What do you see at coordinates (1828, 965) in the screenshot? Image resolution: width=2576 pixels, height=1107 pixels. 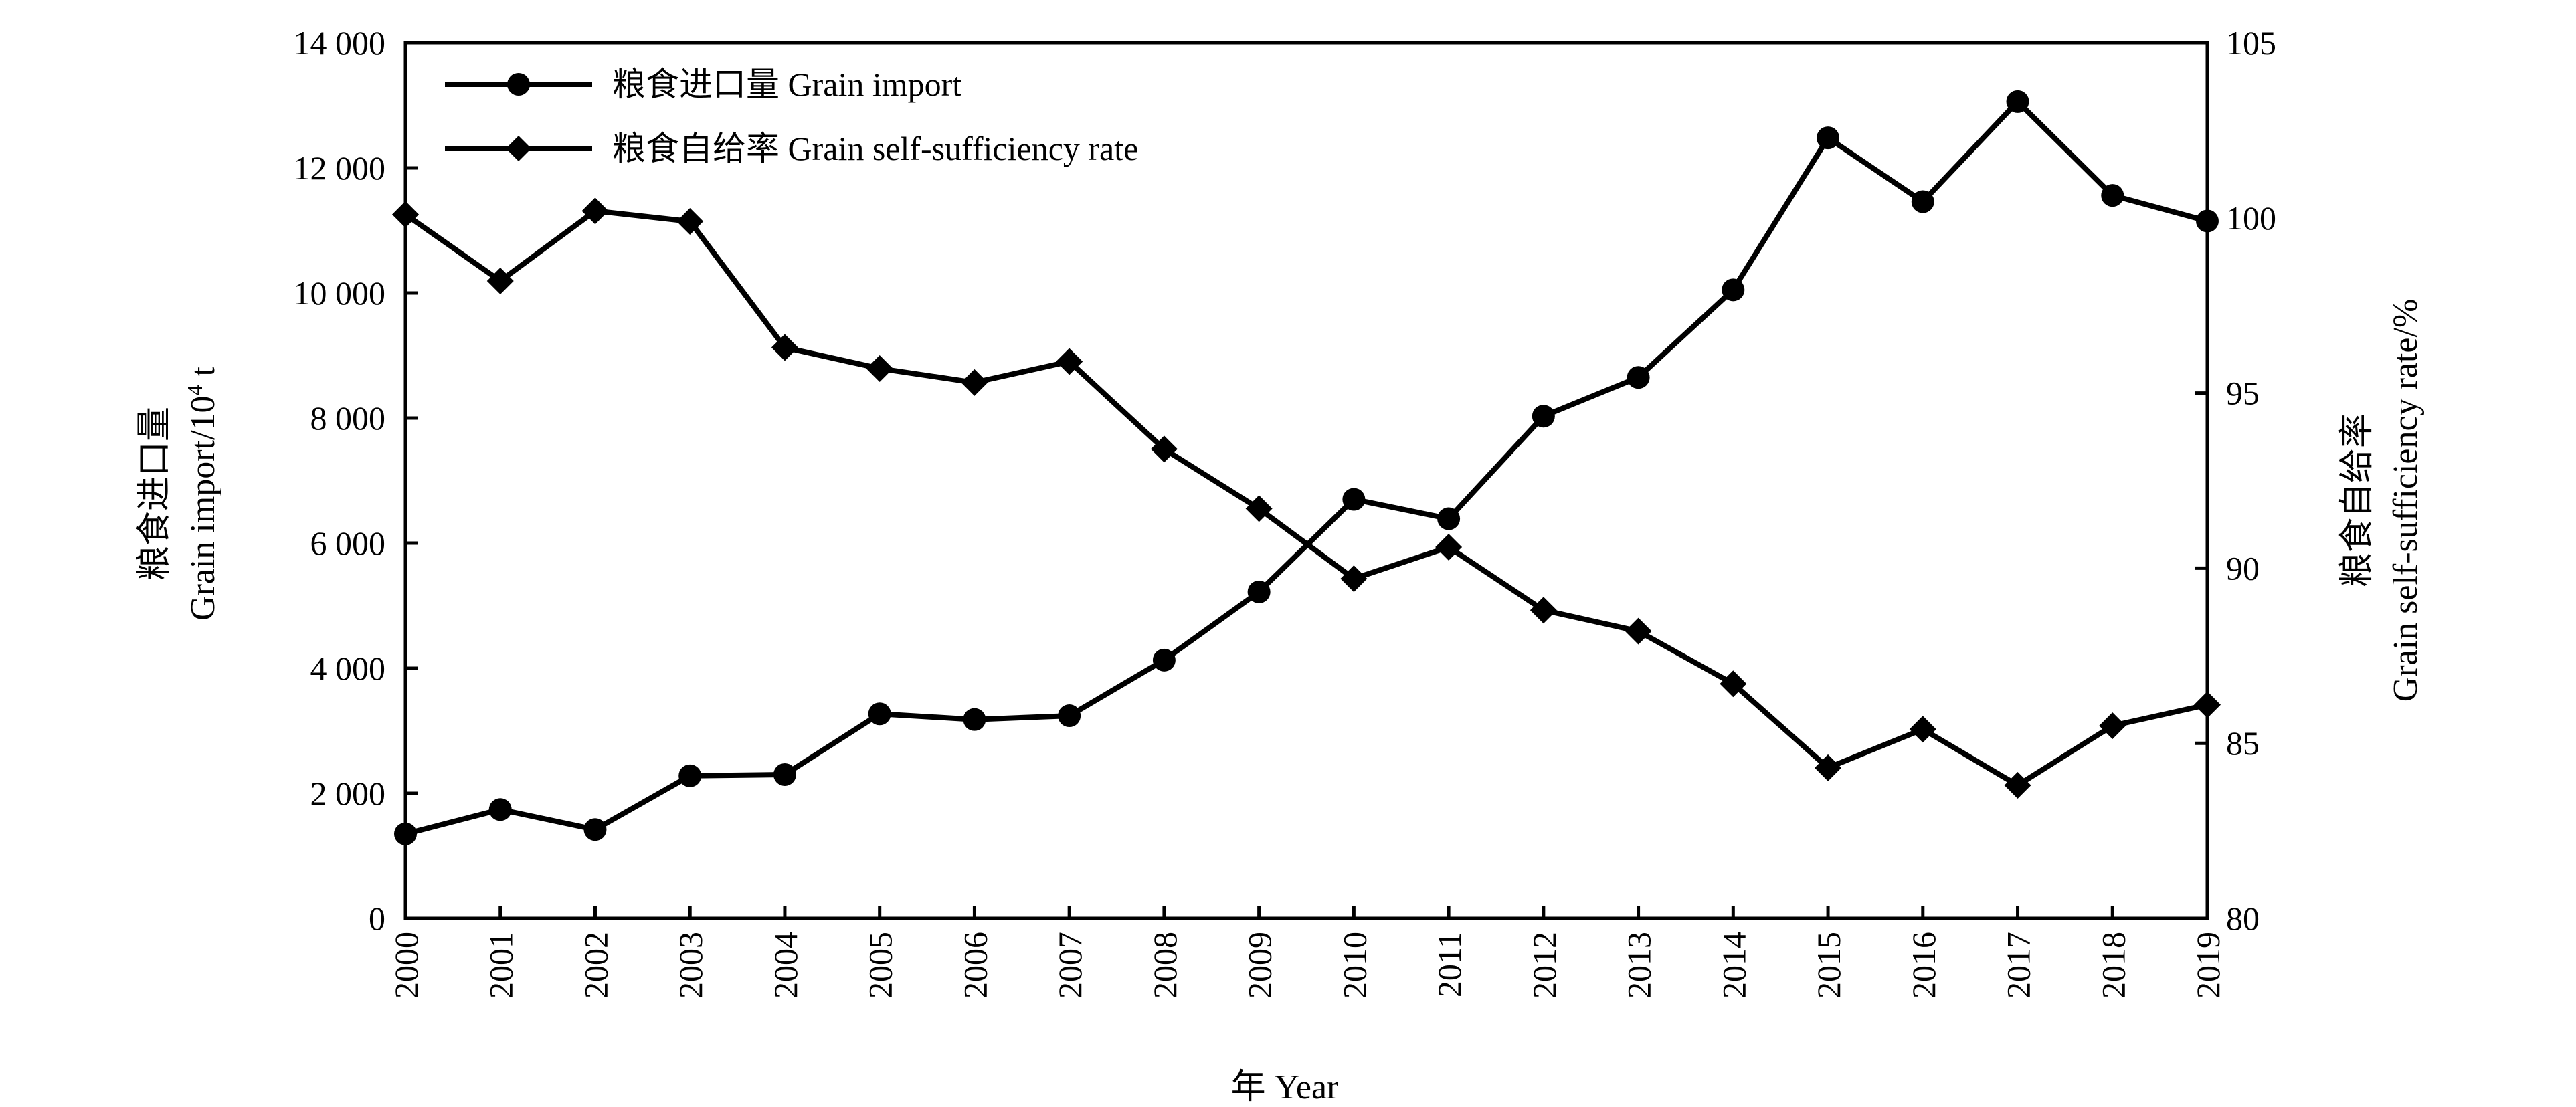 I see `x-tick-label: 2015` at bounding box center [1828, 965].